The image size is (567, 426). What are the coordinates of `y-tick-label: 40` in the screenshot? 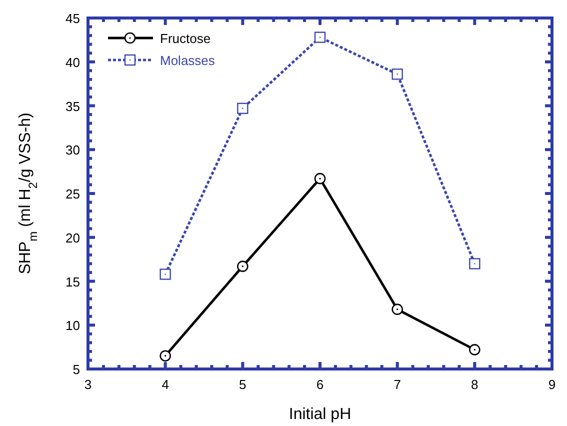 It's located at (73, 62).